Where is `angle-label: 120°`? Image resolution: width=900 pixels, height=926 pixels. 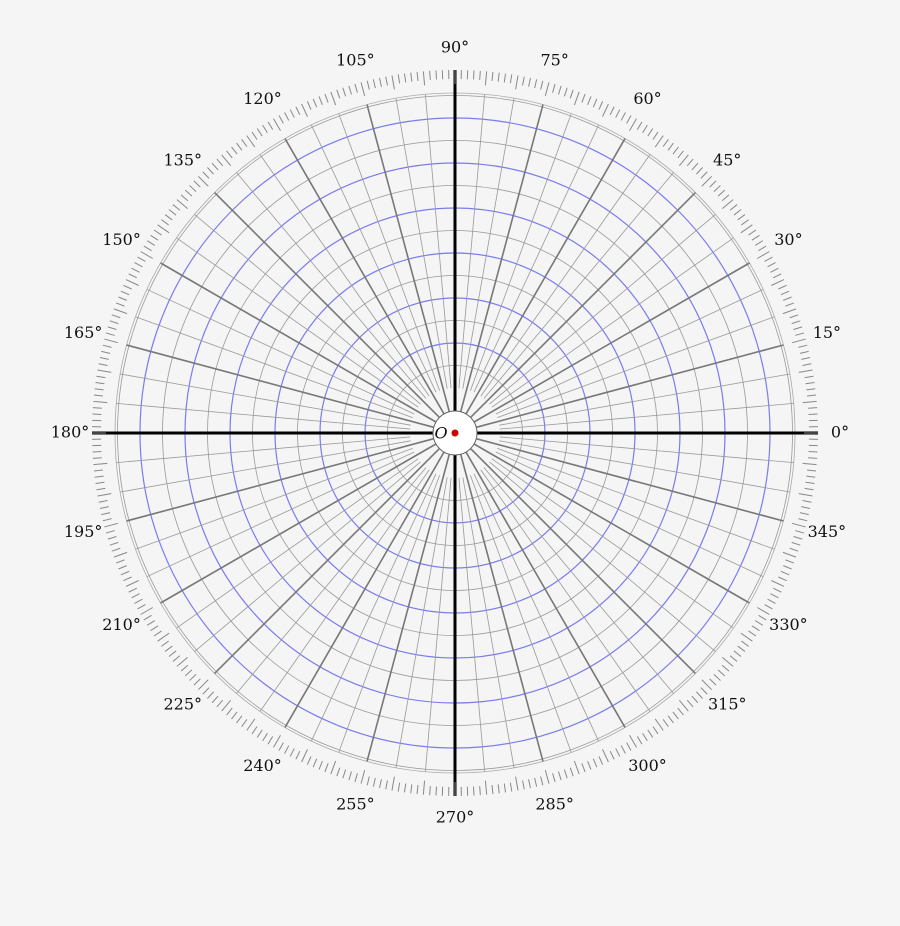 angle-label: 120° is located at coordinates (262, 98).